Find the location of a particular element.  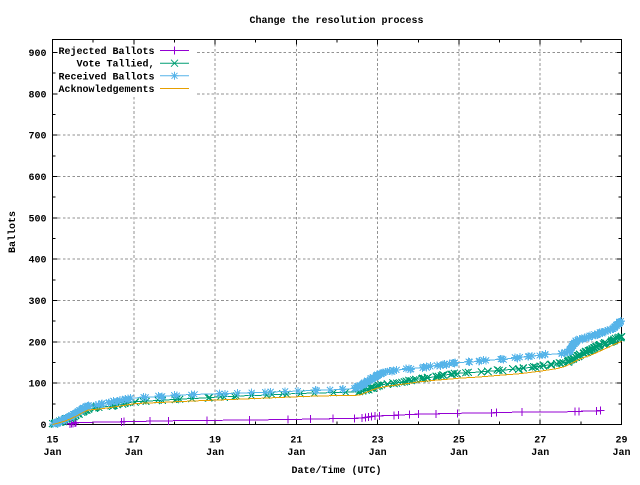

svg-text: 21 is located at coordinates (296, 441).